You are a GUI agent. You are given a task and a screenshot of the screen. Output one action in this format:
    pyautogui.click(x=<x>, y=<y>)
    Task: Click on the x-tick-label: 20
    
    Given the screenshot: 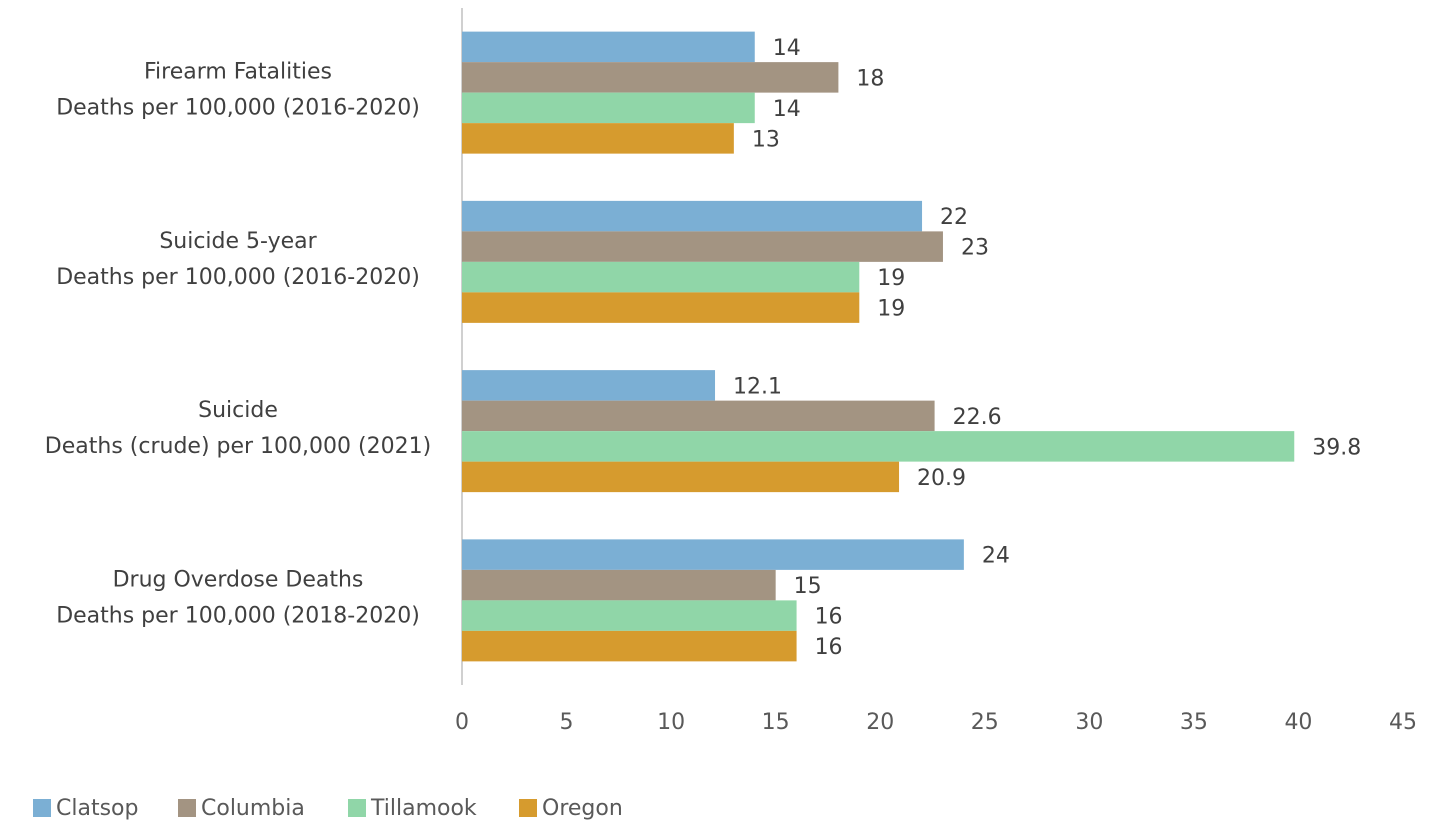 What is the action you would take?
    pyautogui.click(x=880, y=722)
    